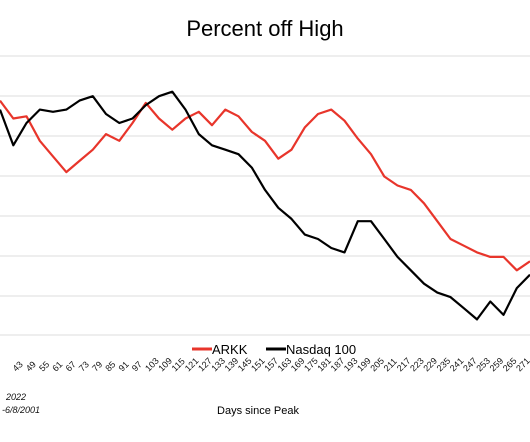 This screenshot has height=442, width=530. Describe the element at coordinates (258, 411) in the screenshot. I see `x-axis-label: Days since Peak` at that location.